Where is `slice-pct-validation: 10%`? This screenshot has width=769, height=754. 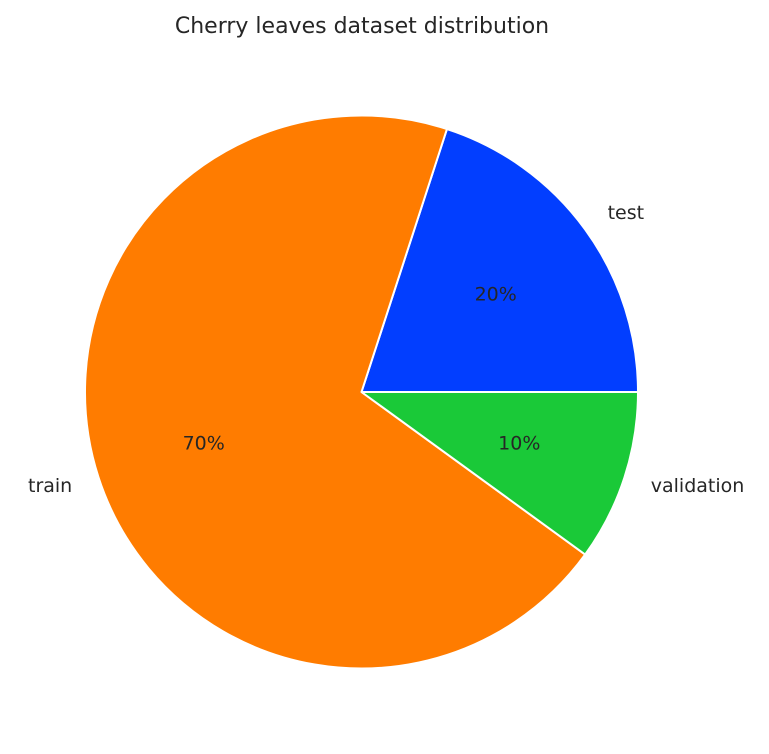 slice-pct-validation: 10% is located at coordinates (519, 443).